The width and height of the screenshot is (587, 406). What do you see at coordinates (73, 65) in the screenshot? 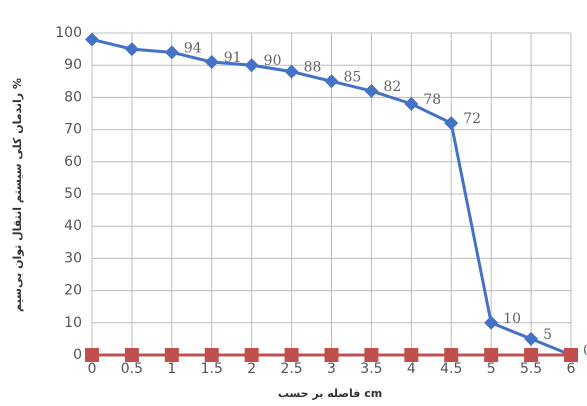
I see `y-tick-label: 90` at bounding box center [73, 65].